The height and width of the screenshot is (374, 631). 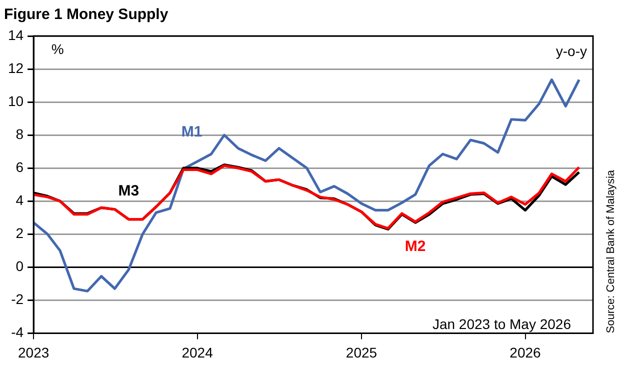 I want to click on y-tick-label: 8, so click(x=20, y=134).